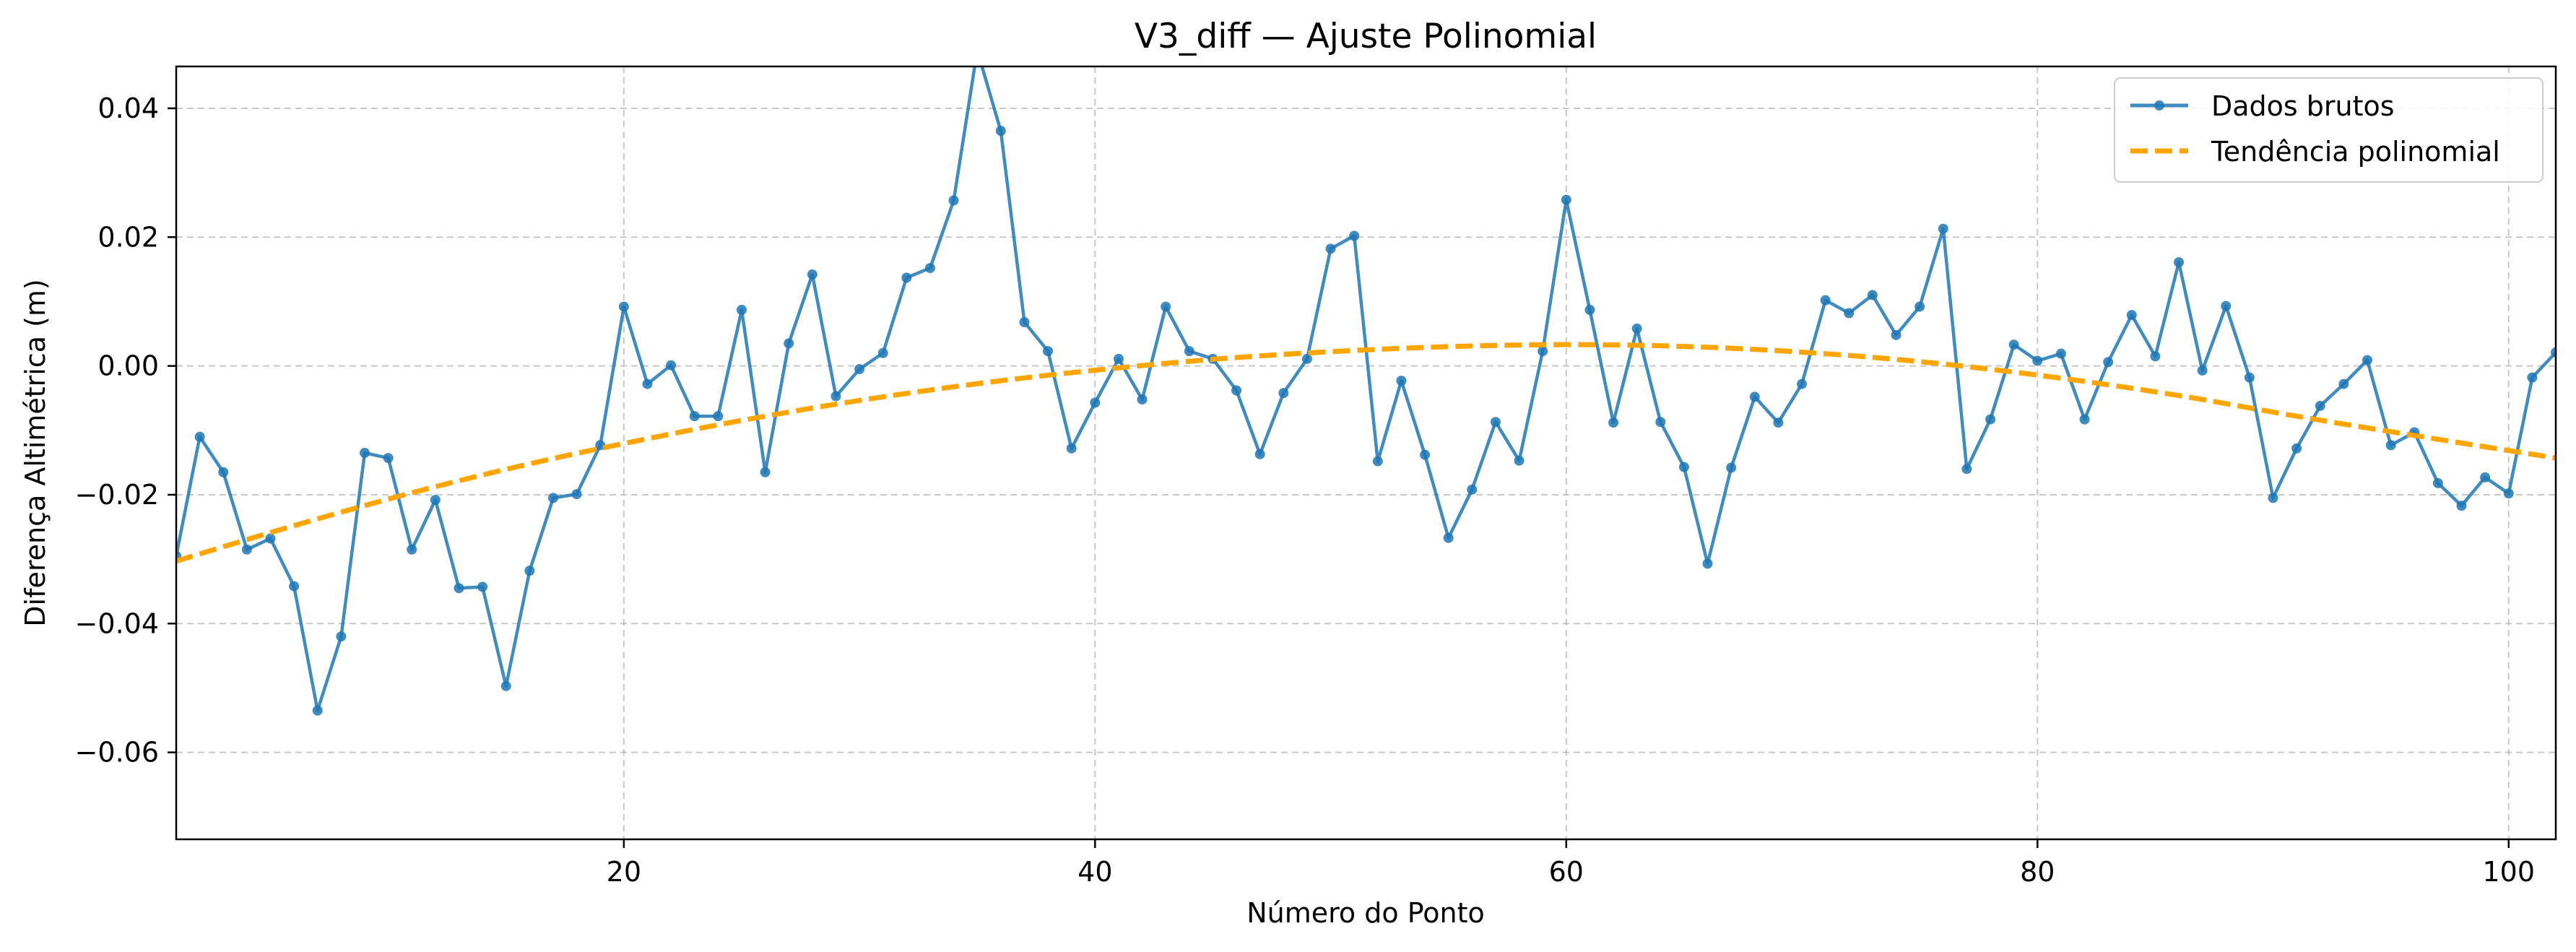  Describe the element at coordinates (117, 623) in the screenshot. I see `y-tick-label: −0.04` at that location.